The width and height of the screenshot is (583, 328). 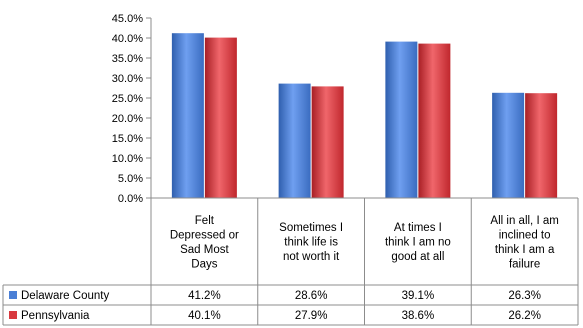 What do you see at coordinates (55, 316) in the screenshot?
I see `legend-label: Pennsylvania` at bounding box center [55, 316].